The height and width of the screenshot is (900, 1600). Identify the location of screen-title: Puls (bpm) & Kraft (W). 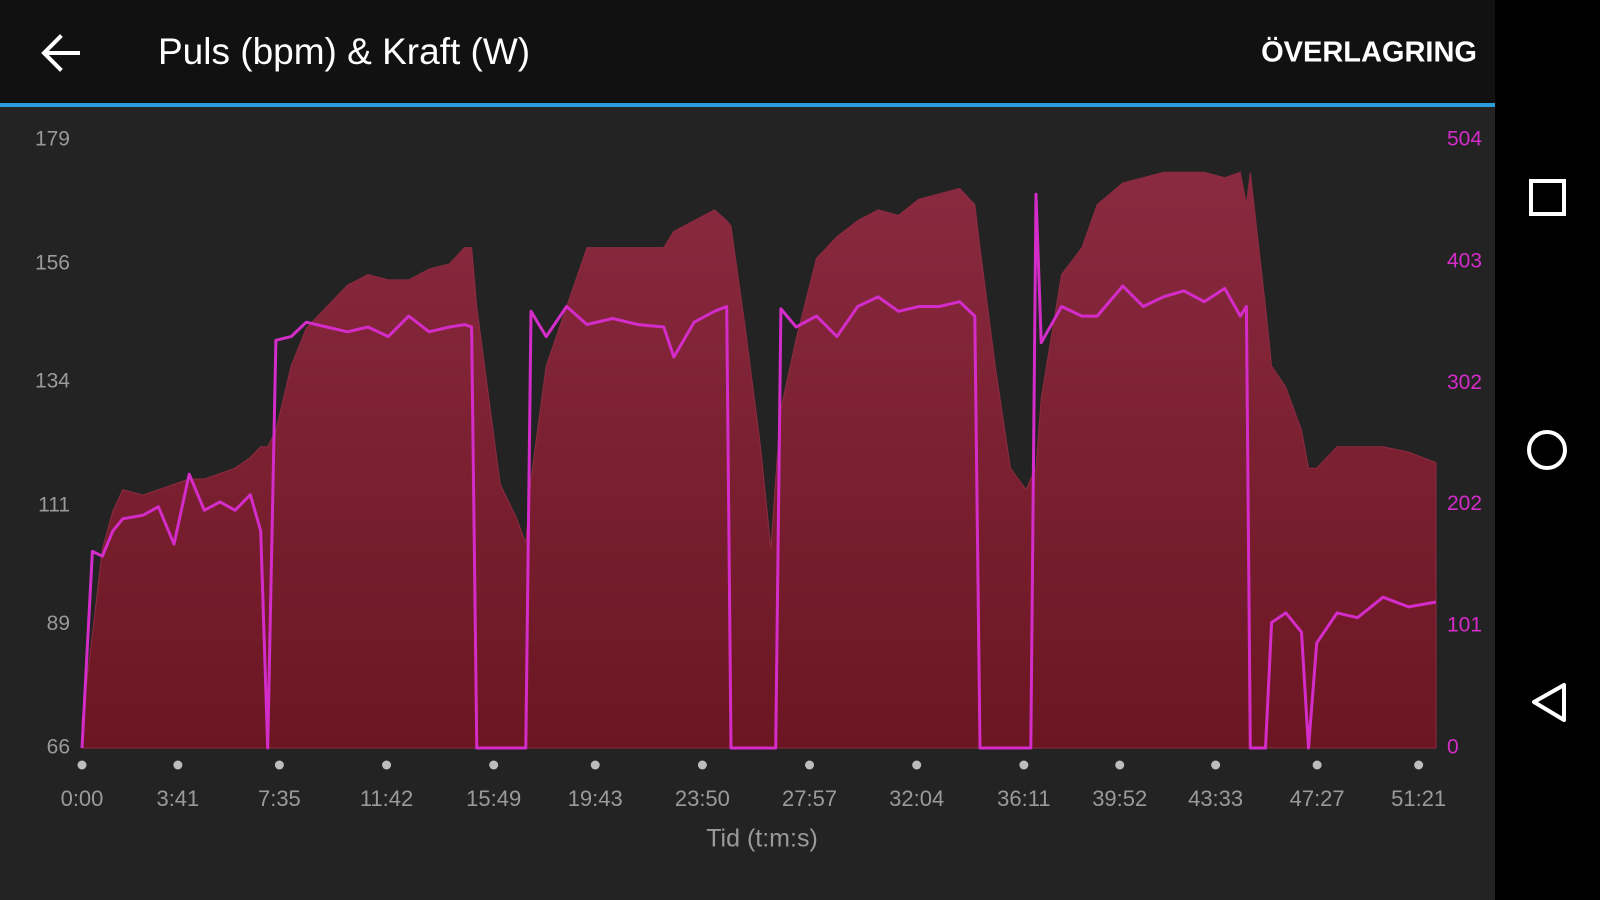
(344, 51).